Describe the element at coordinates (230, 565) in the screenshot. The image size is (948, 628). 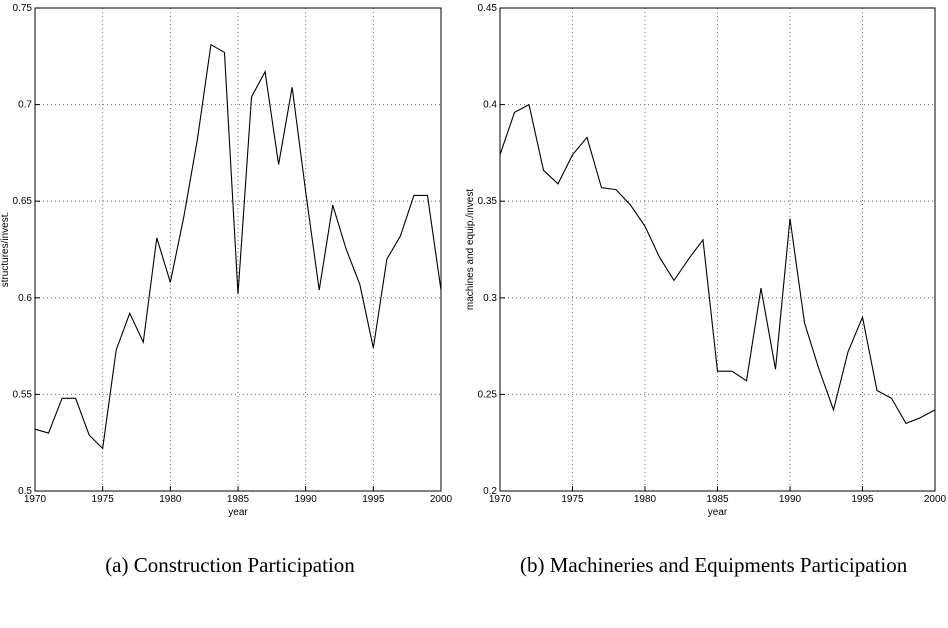
I see `caption: (a) Construction Participation` at that location.